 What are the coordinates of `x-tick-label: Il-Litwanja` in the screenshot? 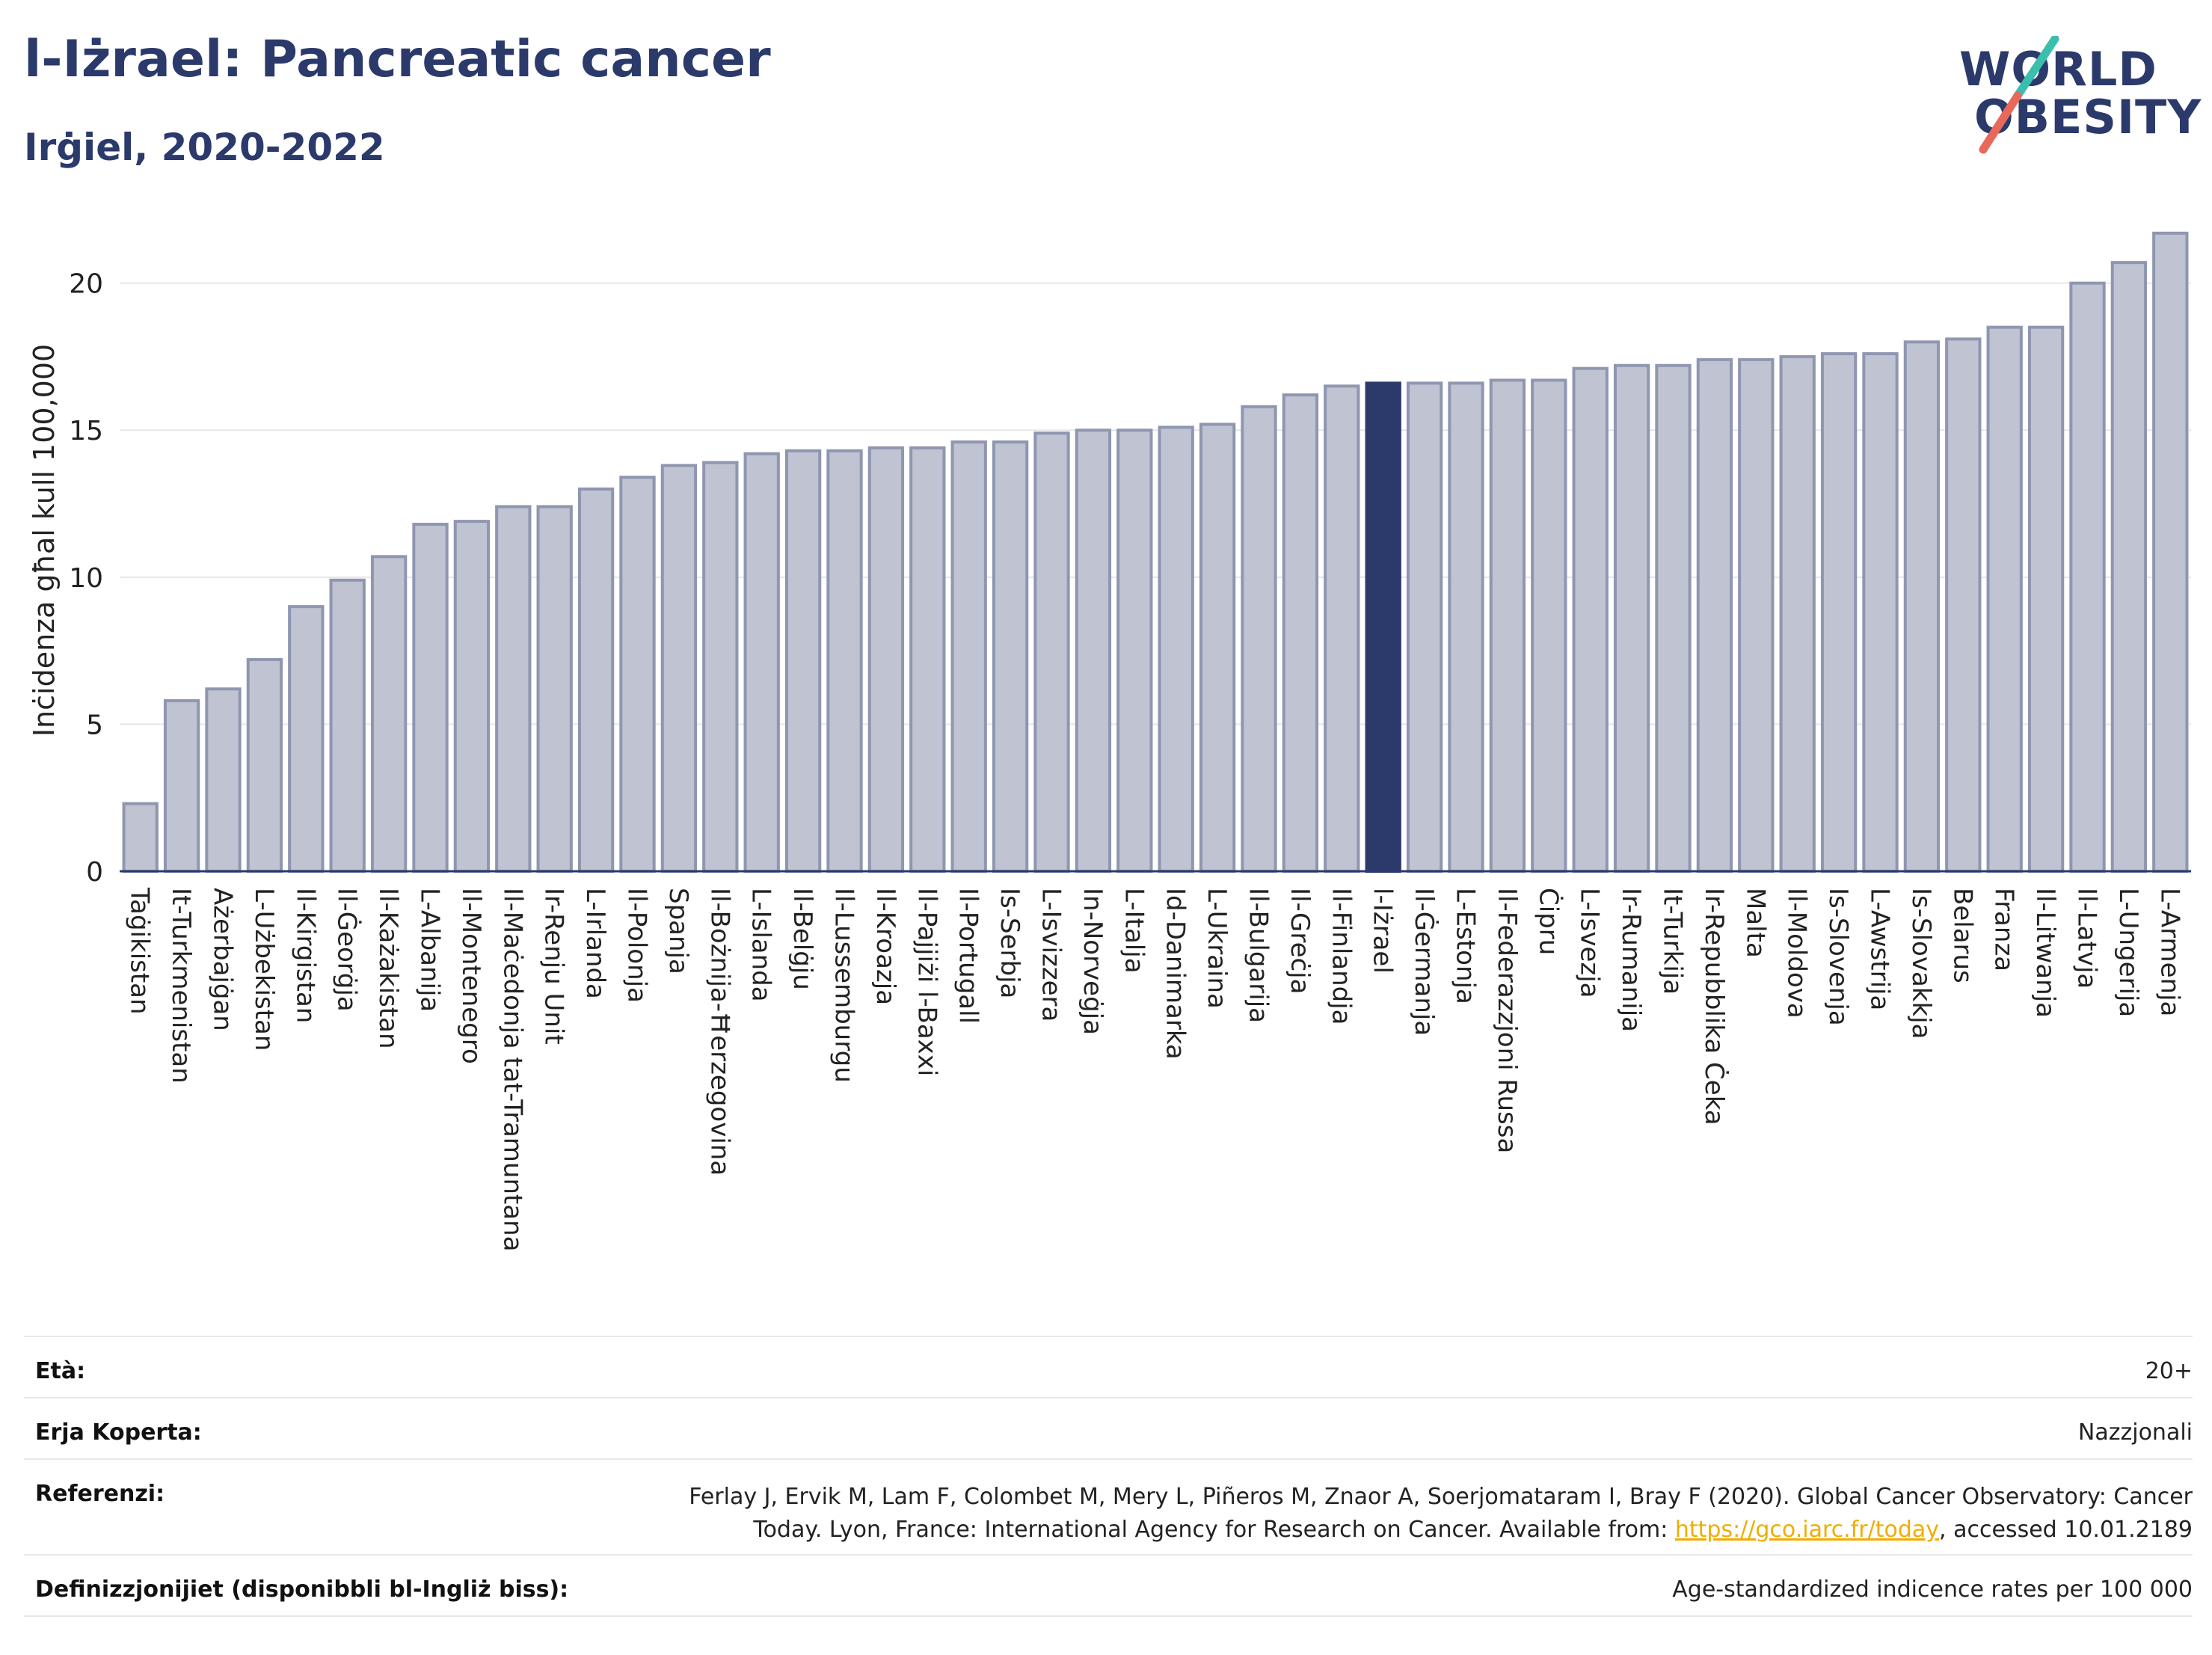 It's located at (2045, 953).